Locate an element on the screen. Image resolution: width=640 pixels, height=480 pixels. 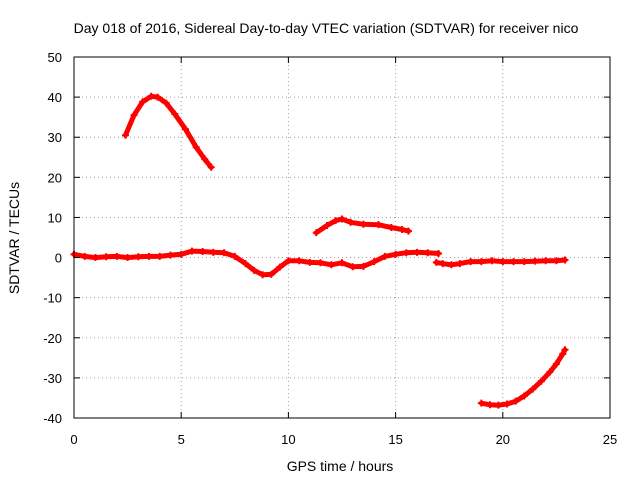
x-tick-label: 10 is located at coordinates (288, 439).